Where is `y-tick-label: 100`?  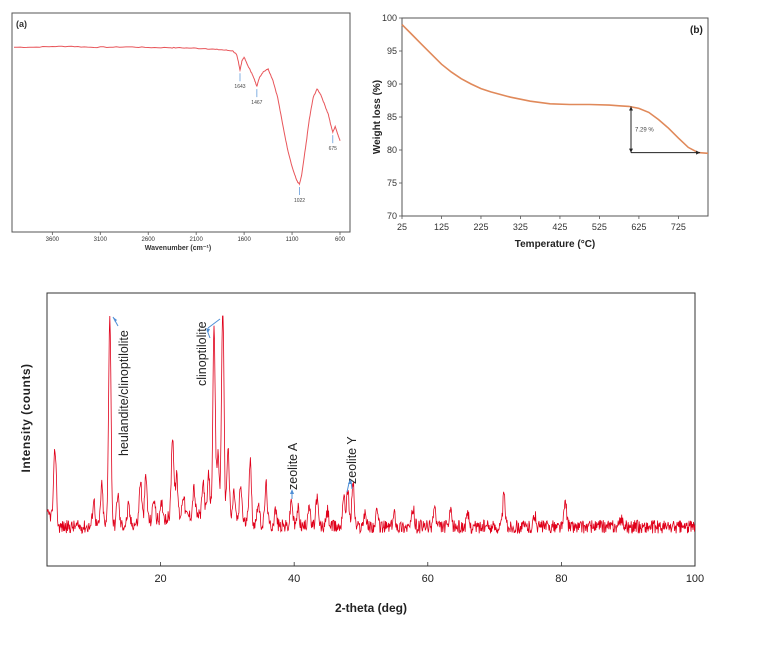 y-tick-label: 100 is located at coordinates (389, 18).